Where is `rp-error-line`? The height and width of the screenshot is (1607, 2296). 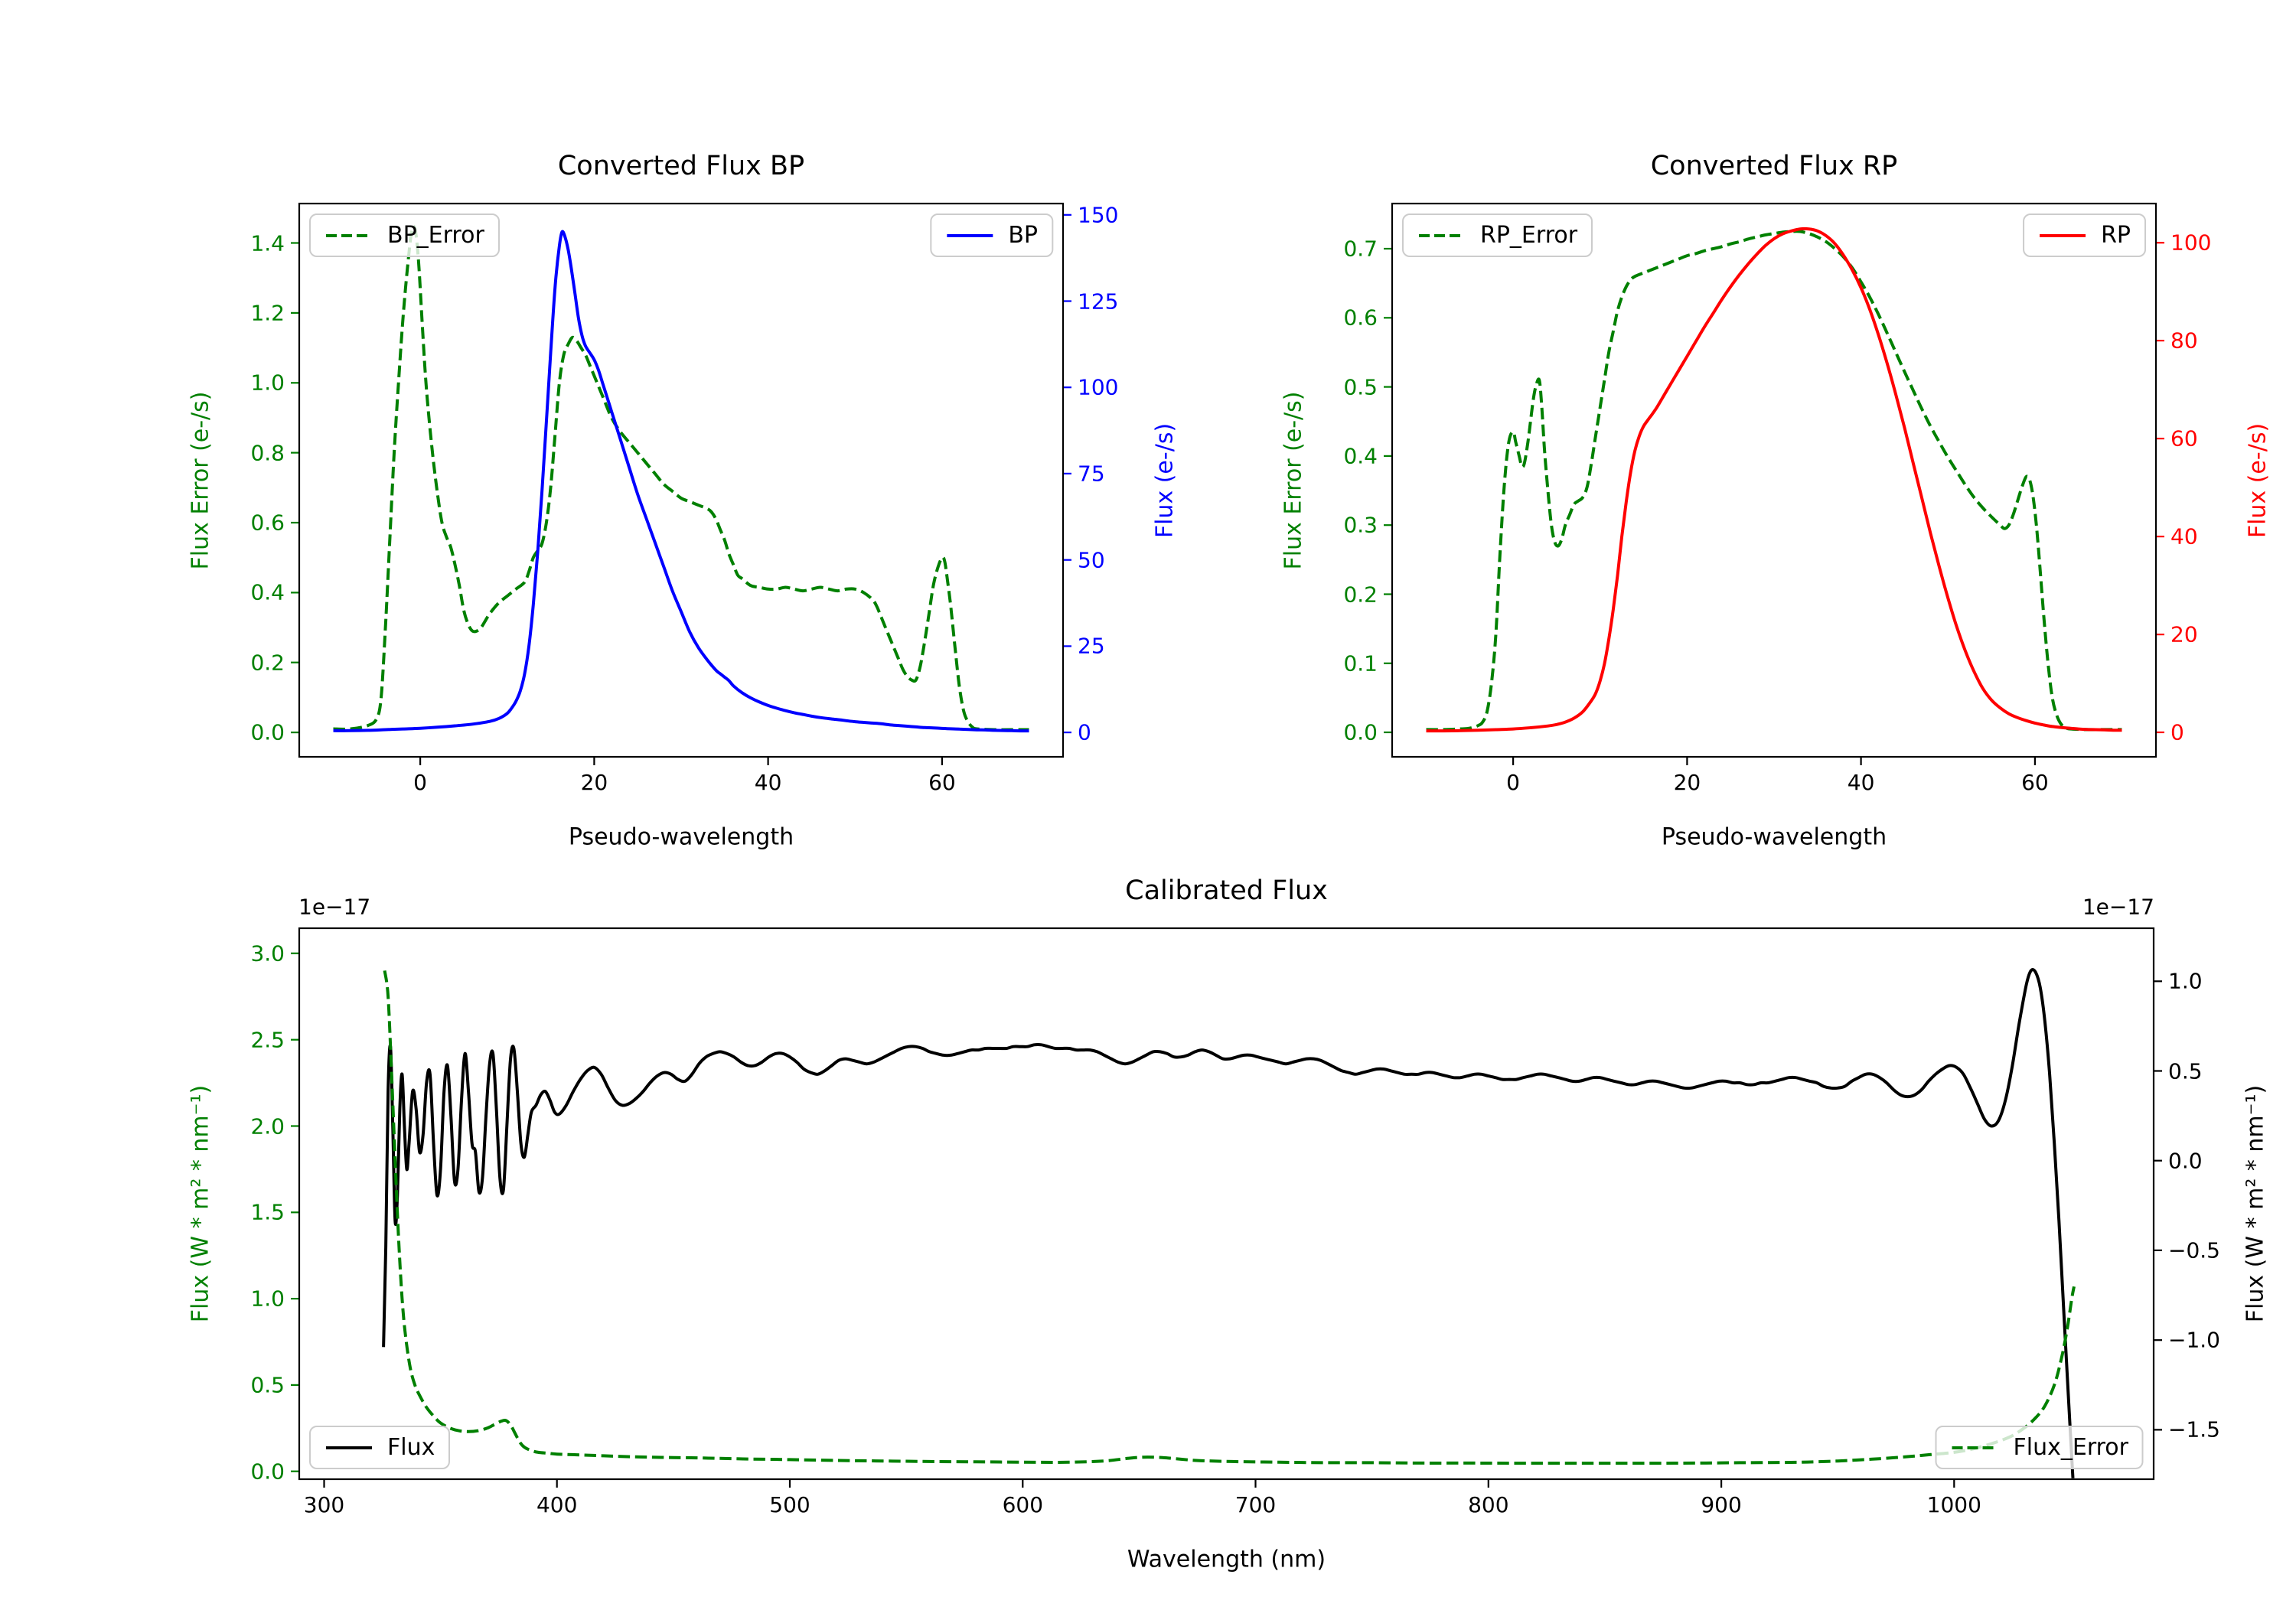
rp-error-line is located at coordinates (1774, 481).